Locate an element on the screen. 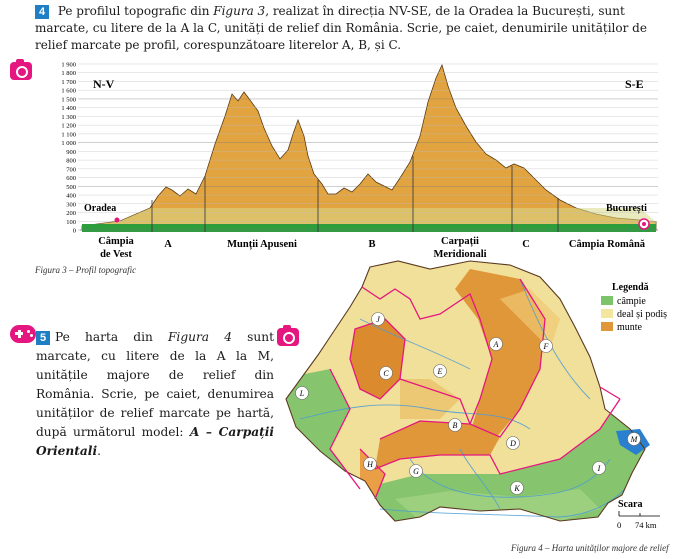 The height and width of the screenshot is (559, 675). city-oradea: Oradea is located at coordinates (100, 208).